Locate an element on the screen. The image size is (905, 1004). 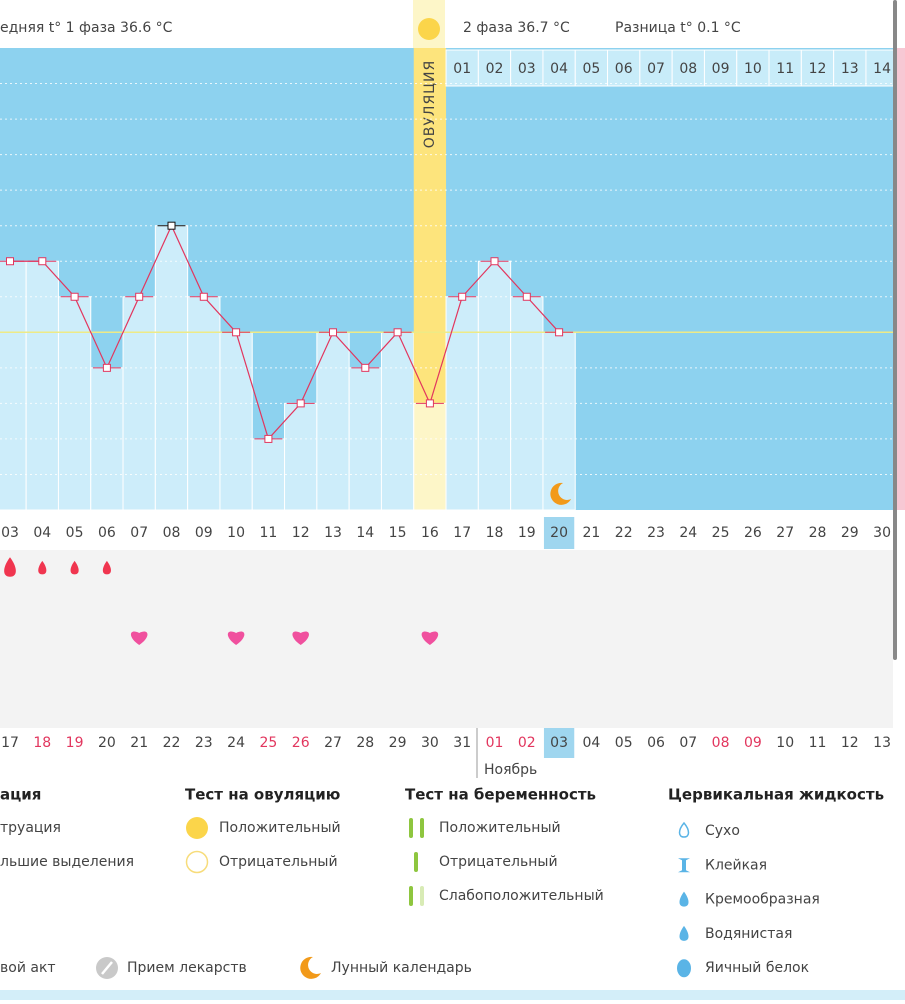
day-label: 07 is located at coordinates (139, 533).